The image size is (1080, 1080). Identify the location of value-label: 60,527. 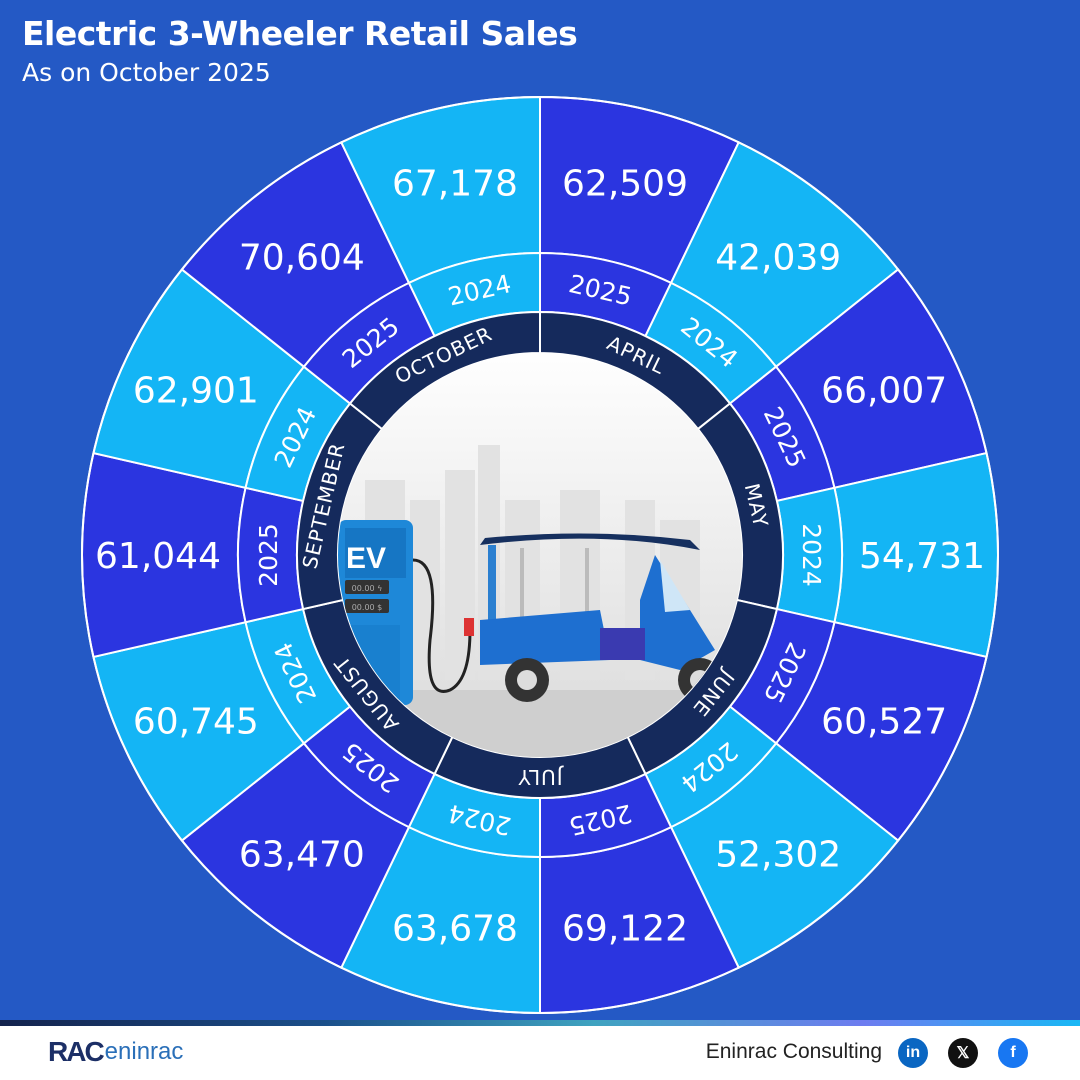
(884, 722).